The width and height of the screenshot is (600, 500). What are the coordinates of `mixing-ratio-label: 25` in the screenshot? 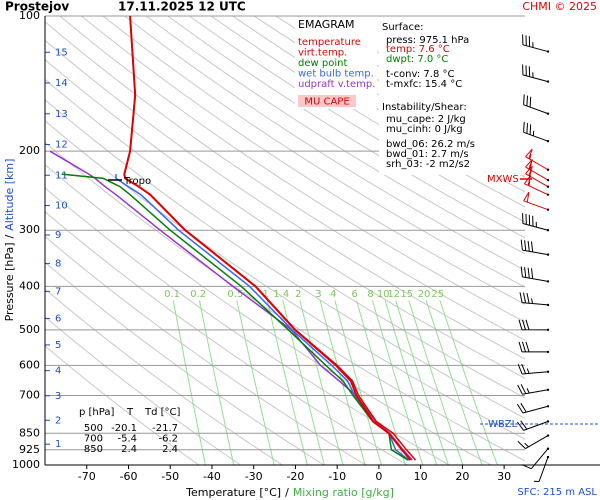 It's located at (437, 294).